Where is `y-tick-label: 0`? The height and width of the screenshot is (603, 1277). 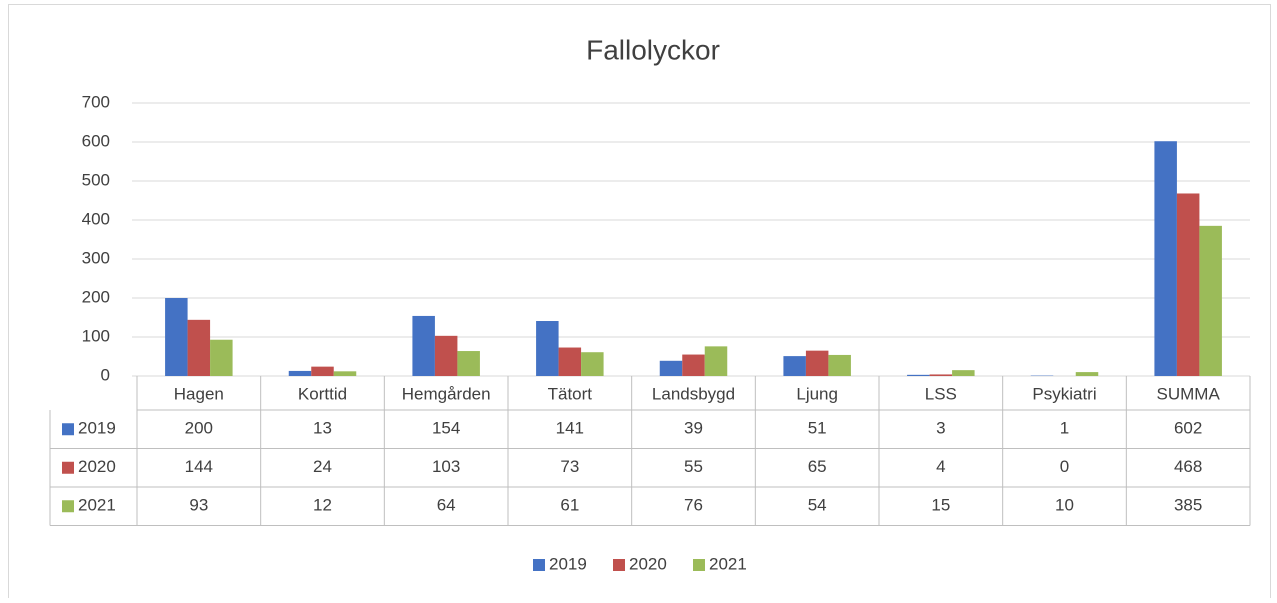
y-tick-label: 0 is located at coordinates (105, 374).